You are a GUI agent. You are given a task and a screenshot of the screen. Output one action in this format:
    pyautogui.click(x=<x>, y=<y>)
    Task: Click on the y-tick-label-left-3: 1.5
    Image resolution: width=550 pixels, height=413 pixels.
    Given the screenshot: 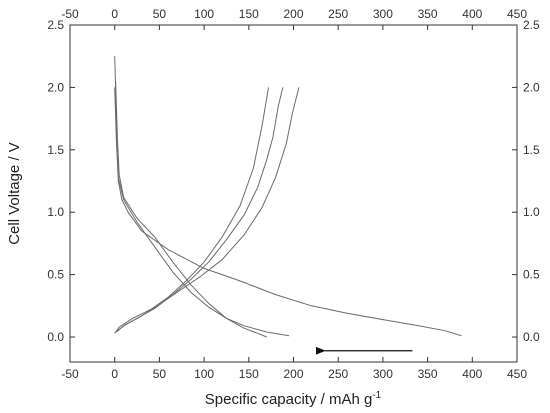 What is the action you would take?
    pyautogui.click(x=55, y=150)
    